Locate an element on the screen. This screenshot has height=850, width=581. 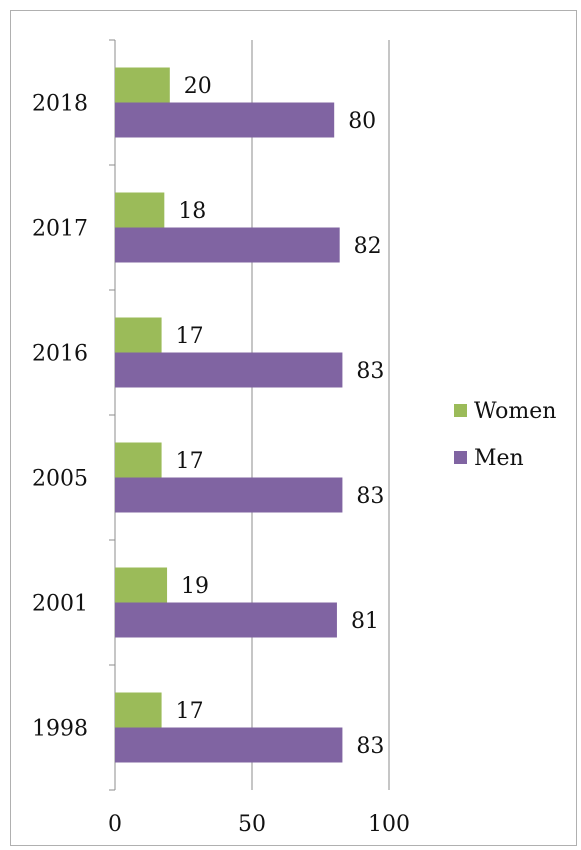
category-label-2001: 2001 is located at coordinates (60, 604).